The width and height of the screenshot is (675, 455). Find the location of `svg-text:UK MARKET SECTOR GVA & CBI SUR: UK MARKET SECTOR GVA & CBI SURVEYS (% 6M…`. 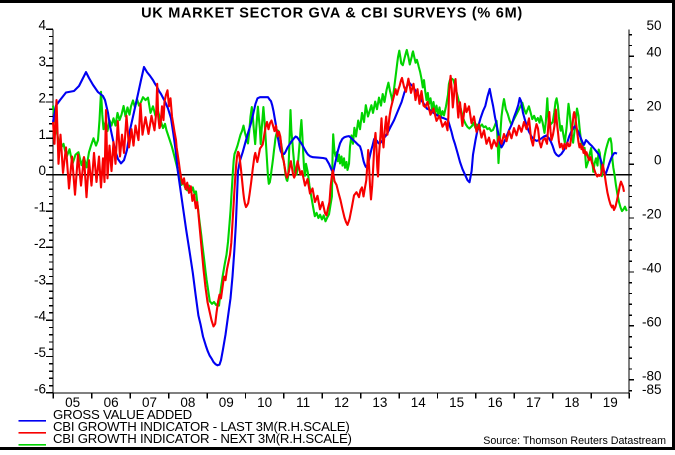

svg-text:UK MARKET SECTOR GVA & CBI SUR: UK MARKET SECTOR GVA & CBI SURVEYS (% 6M… is located at coordinates (332, 14).